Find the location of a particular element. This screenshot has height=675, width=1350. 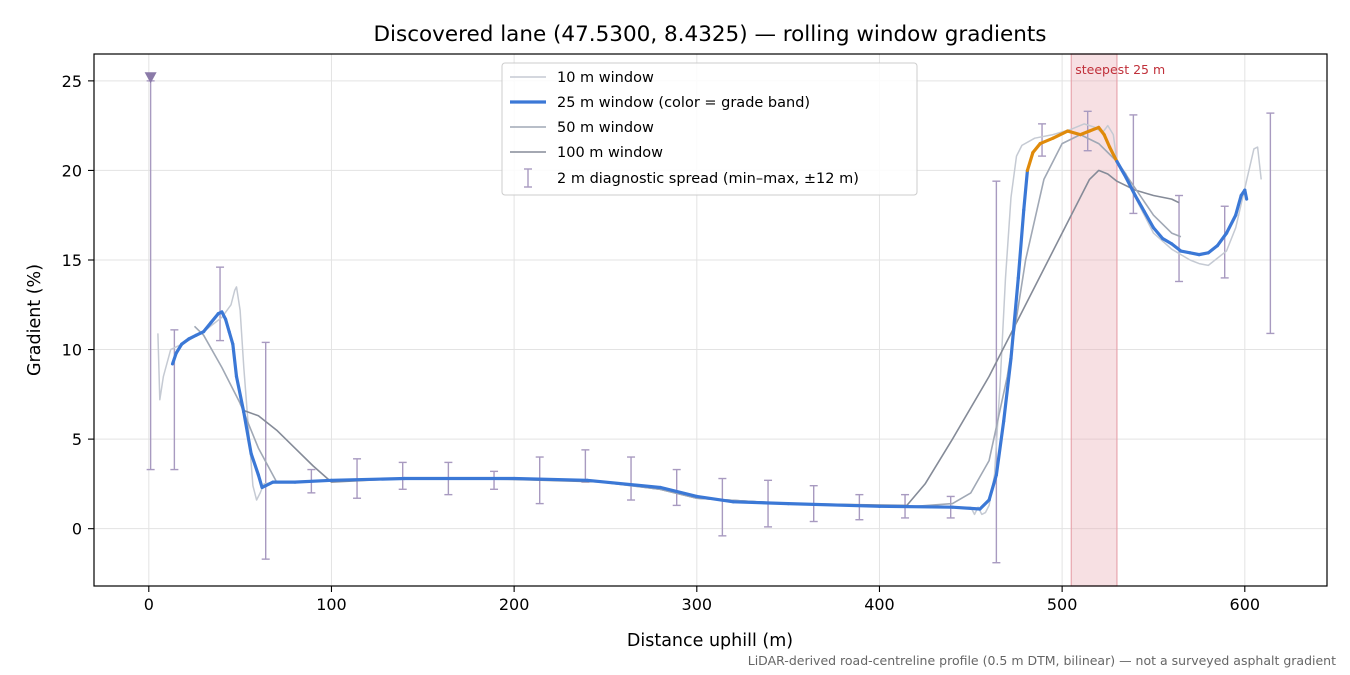

down-triangle-marker is located at coordinates (150, 78).